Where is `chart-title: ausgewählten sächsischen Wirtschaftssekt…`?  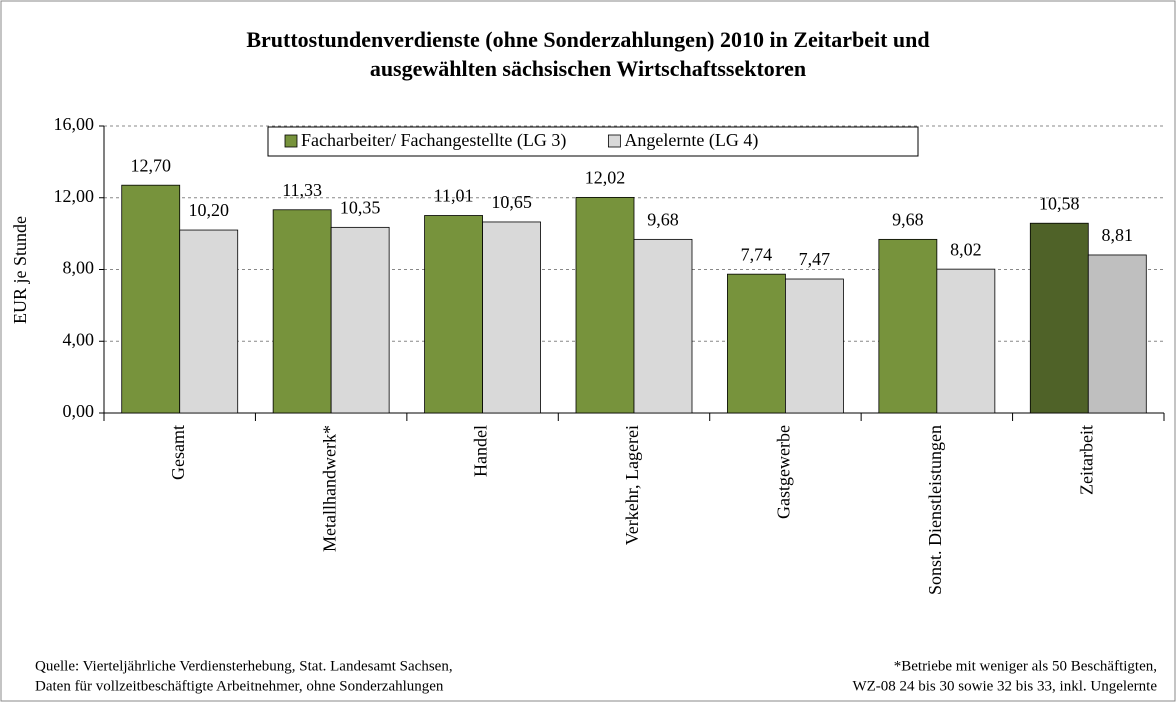 chart-title: ausgewählten sächsischen Wirtschaftssekt… is located at coordinates (588, 68).